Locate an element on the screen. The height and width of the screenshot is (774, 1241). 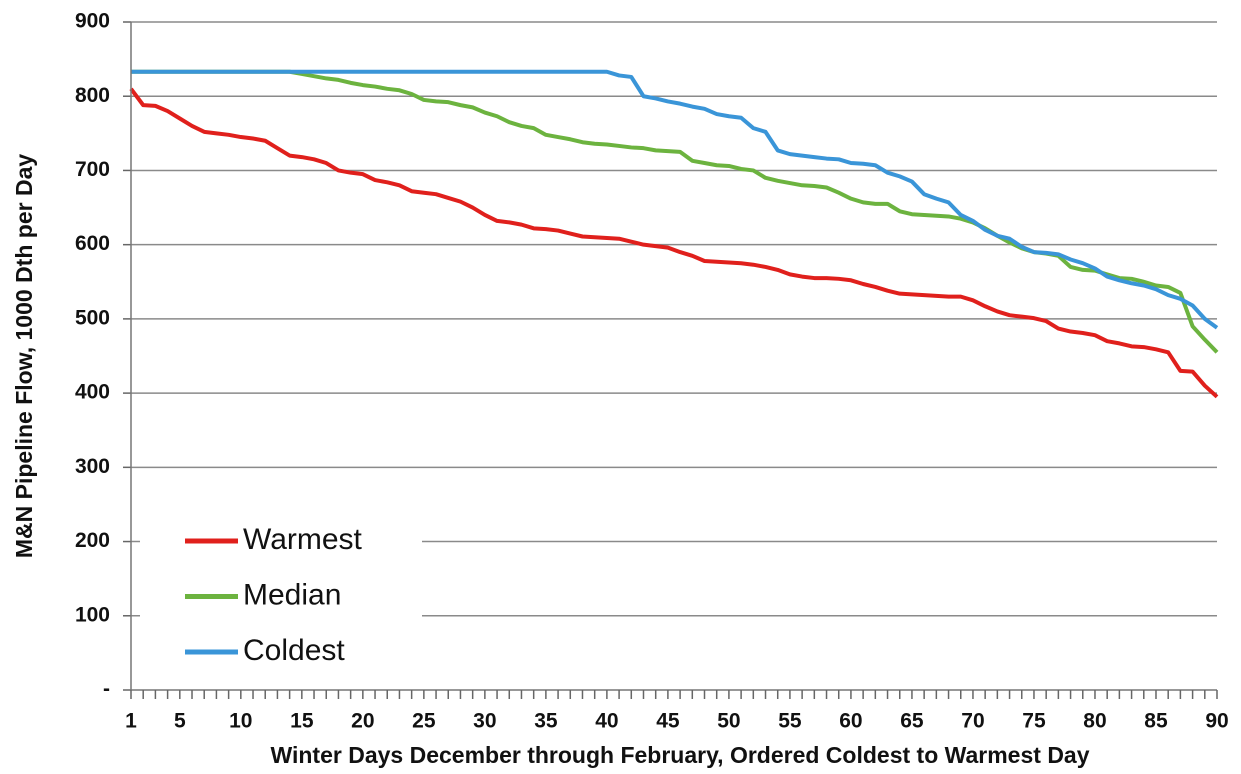
y-tick-label: 600 is located at coordinates (92, 243).